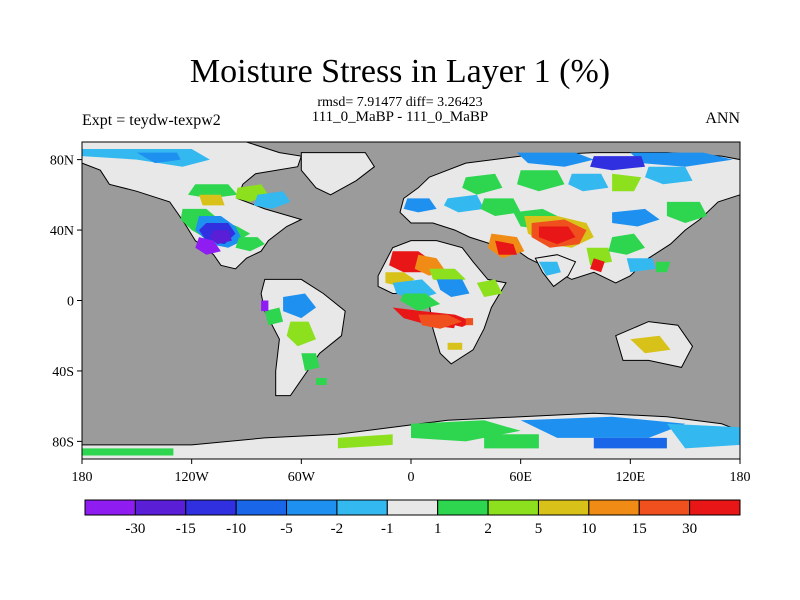  I want to click on central-africa-blue-patch, so click(453, 288).